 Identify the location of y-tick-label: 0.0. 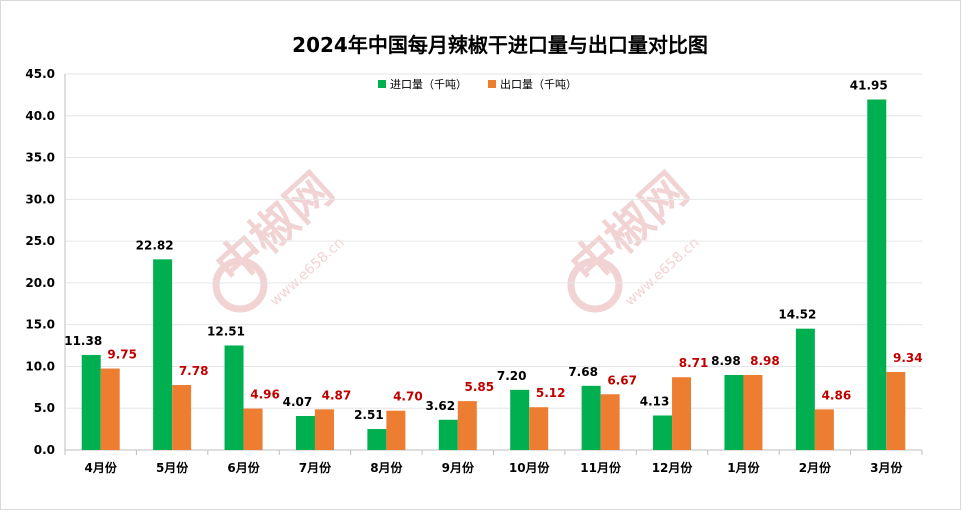
(44, 450).